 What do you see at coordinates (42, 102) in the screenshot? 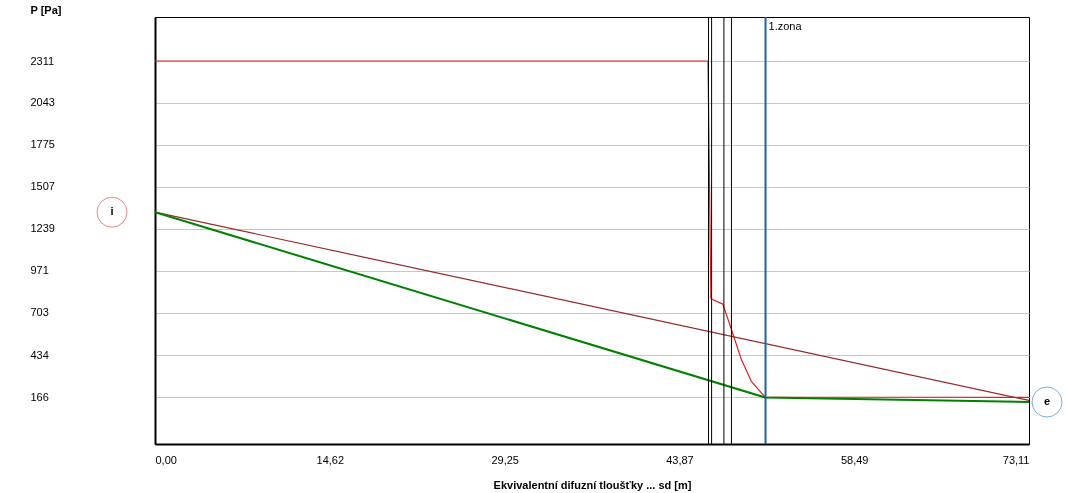
I see `y-tick-label: 2043` at bounding box center [42, 102].